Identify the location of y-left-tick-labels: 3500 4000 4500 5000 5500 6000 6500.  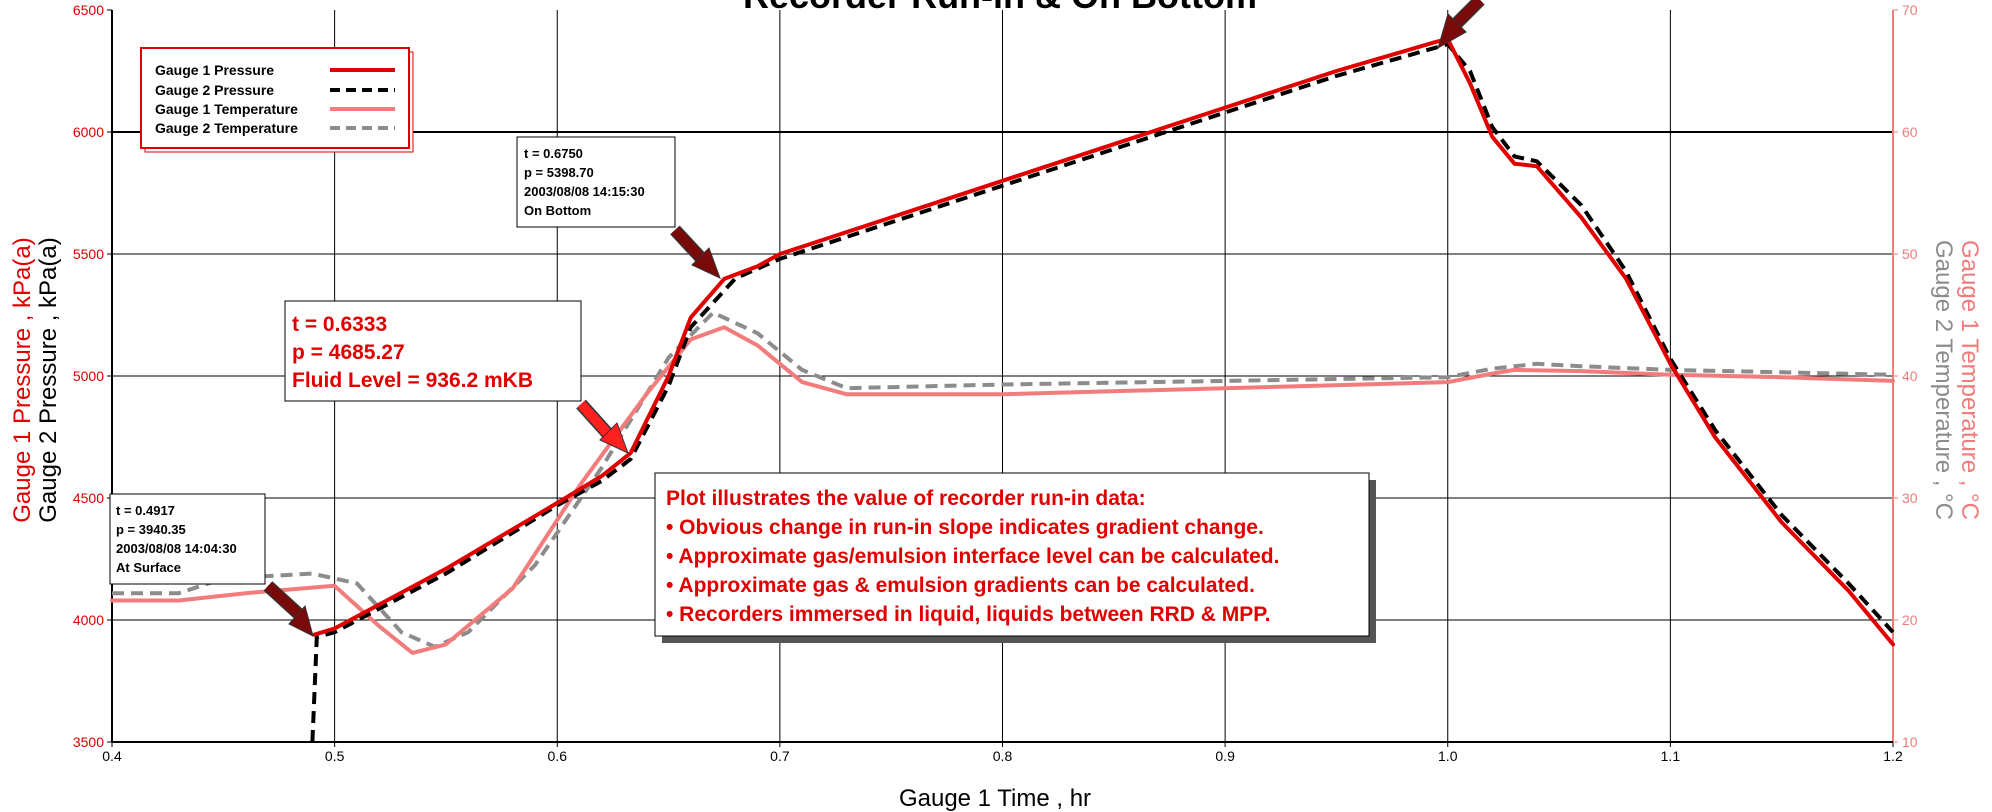
(88, 376).